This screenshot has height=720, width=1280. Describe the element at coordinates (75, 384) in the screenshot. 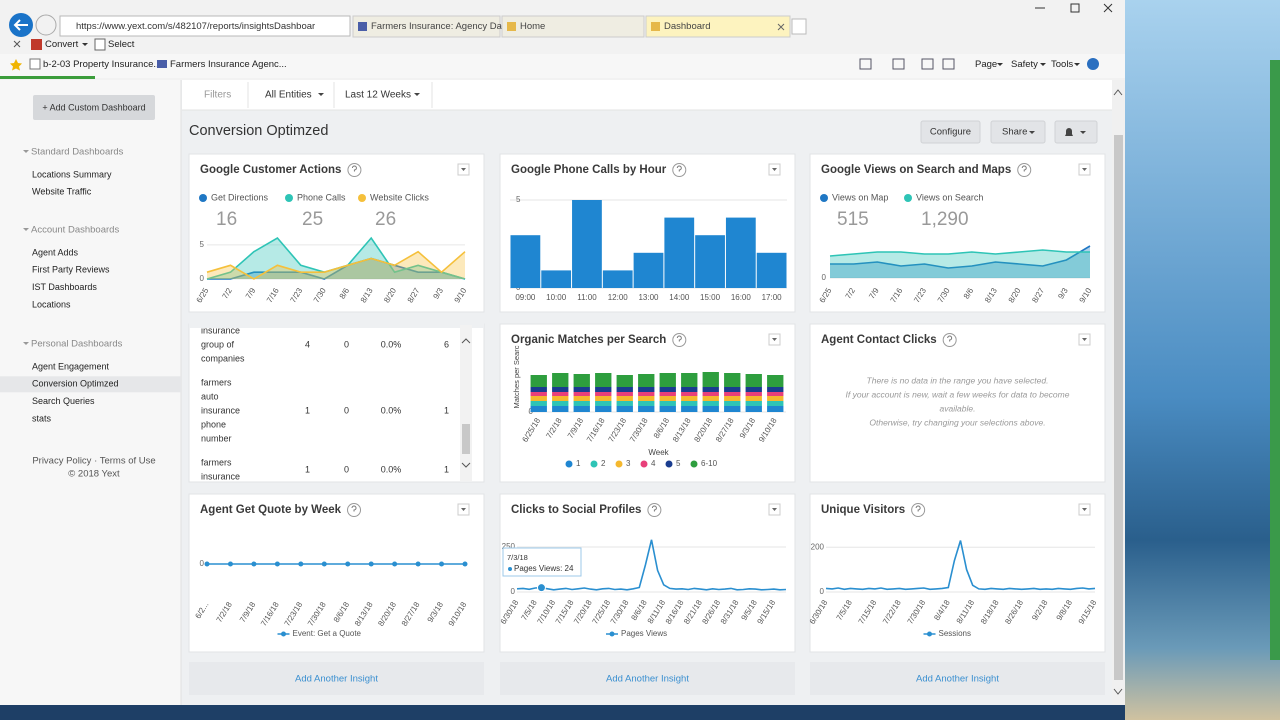

I see `sidebar-link: Conversion Optimzed` at that location.